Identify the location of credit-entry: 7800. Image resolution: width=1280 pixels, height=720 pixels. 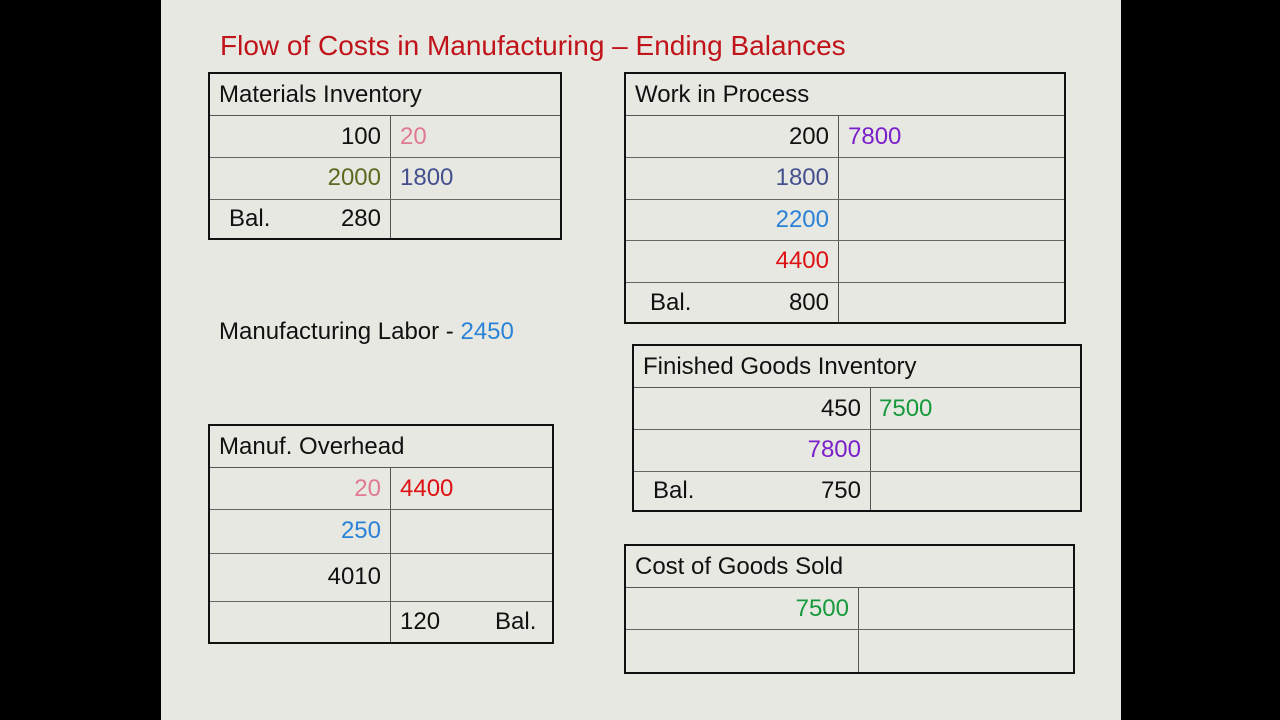
(875, 136).